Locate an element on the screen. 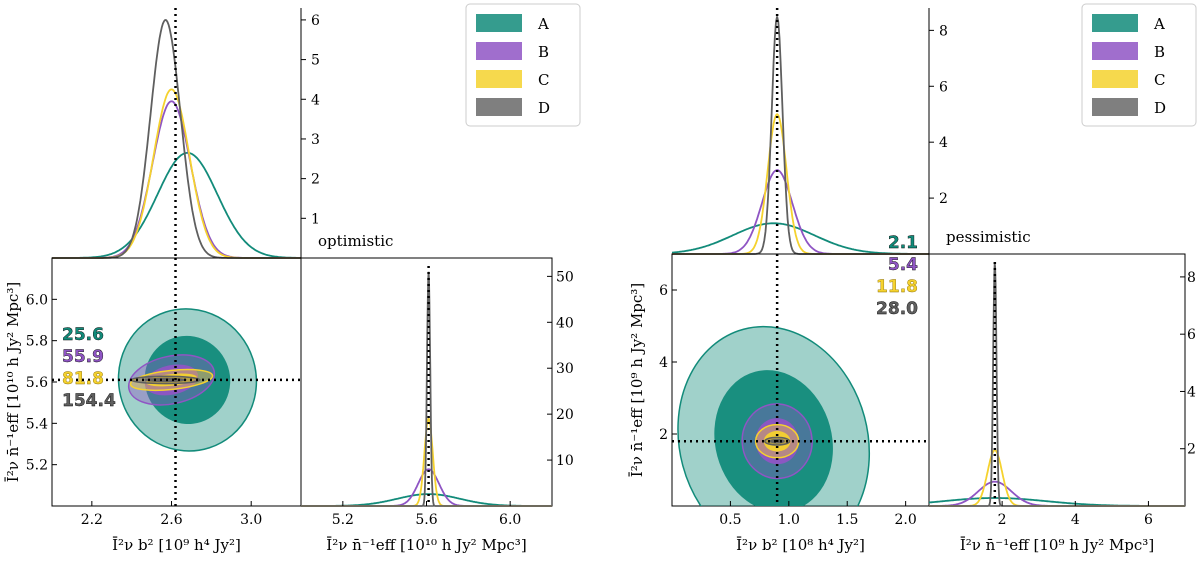 This screenshot has width=1200, height=561. fom-value-D: 28.0 is located at coordinates (897, 309).